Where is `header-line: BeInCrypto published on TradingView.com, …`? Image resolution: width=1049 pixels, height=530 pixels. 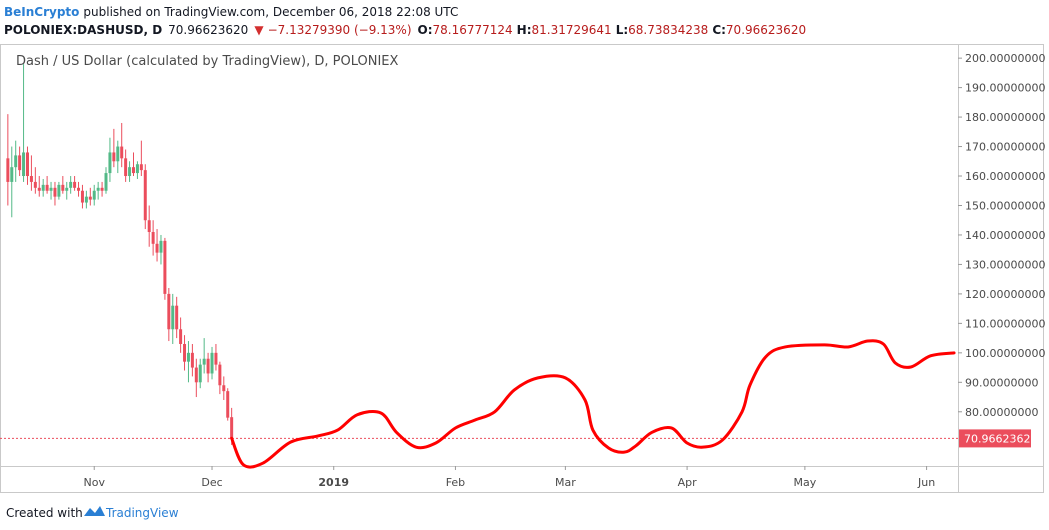
header-line: BeInCrypto published on TradingView.com, … is located at coordinates (231, 12).